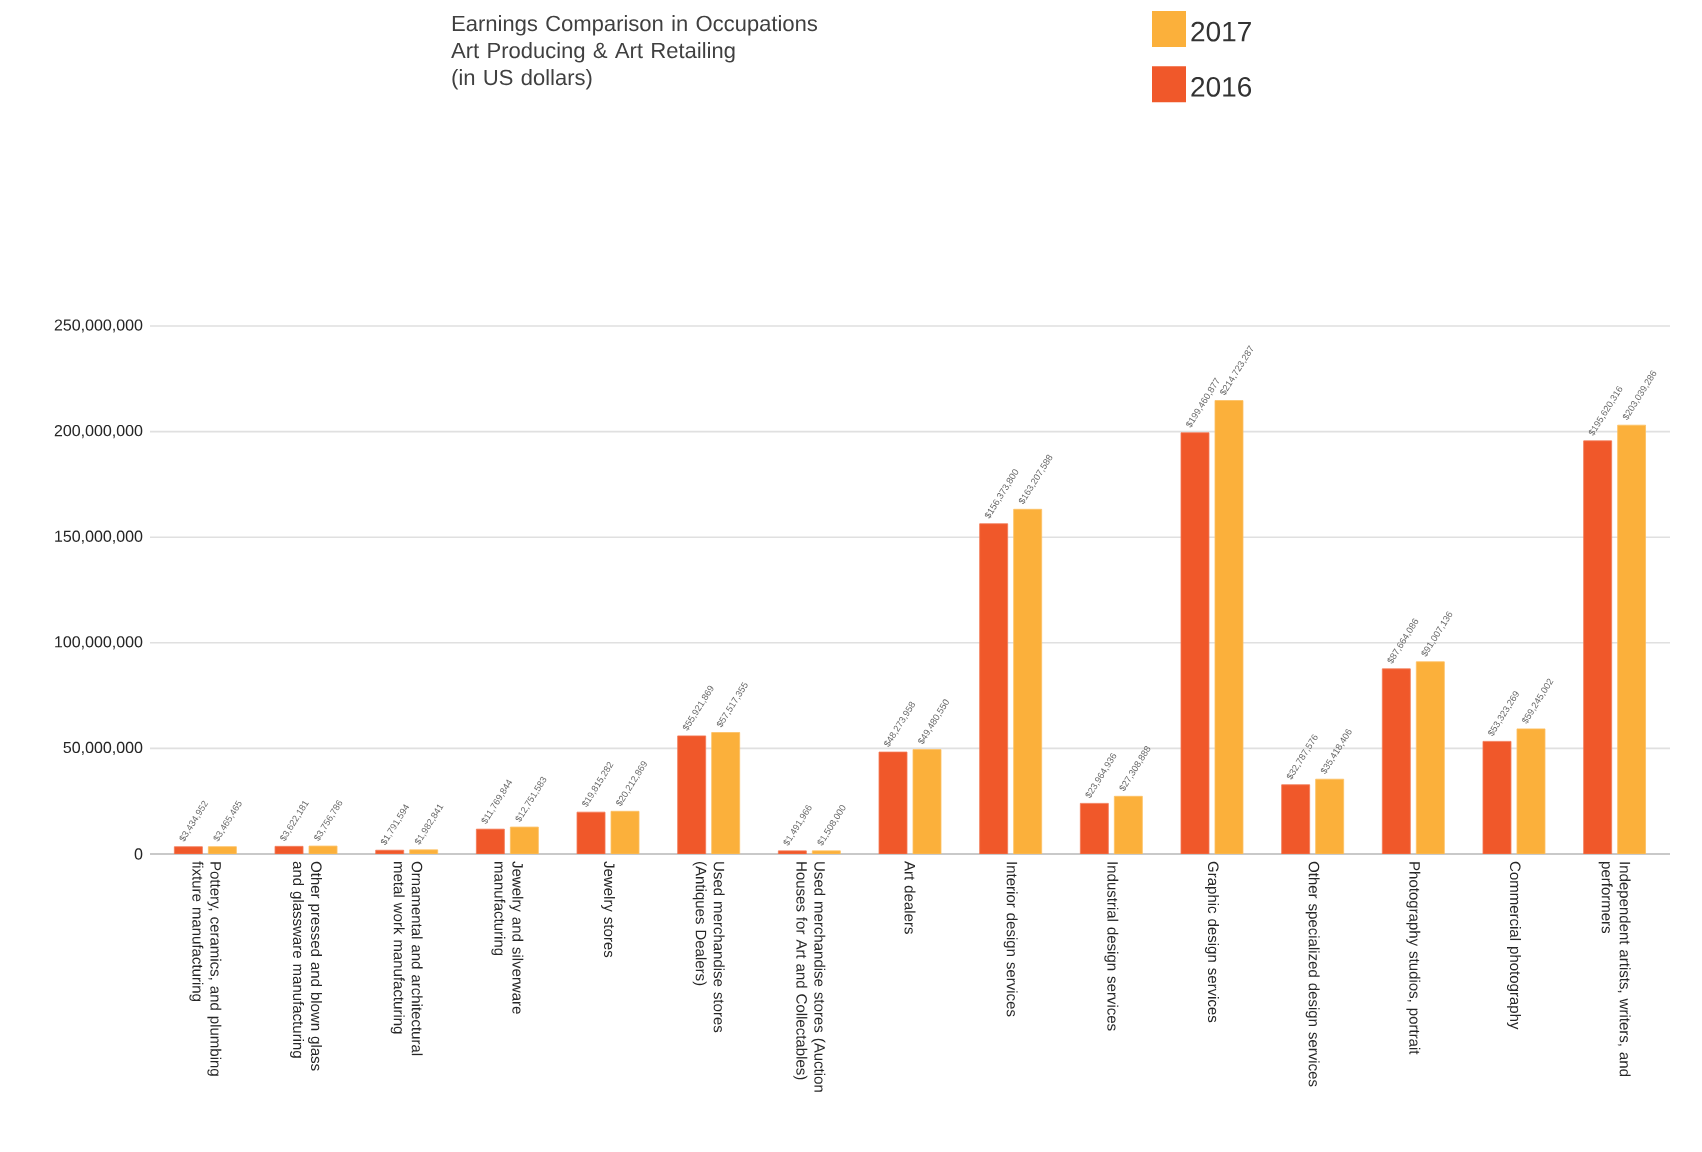 This screenshot has height=1152, width=1702. I want to click on chart-subtitle: (in US dollars), so click(522, 79).